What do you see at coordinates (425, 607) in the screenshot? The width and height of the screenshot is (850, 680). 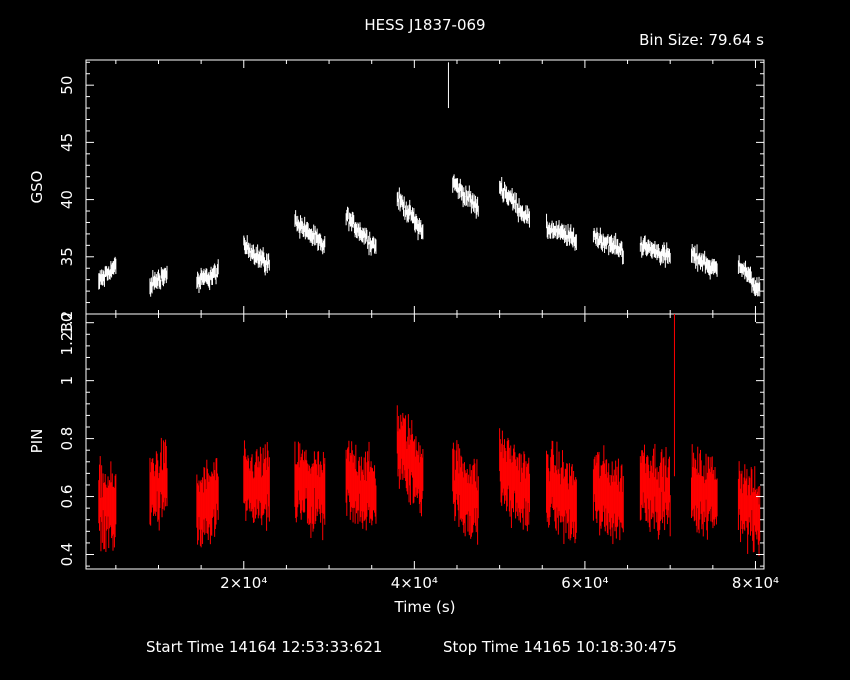 I see `x-axis-label: Time (s)` at bounding box center [425, 607].